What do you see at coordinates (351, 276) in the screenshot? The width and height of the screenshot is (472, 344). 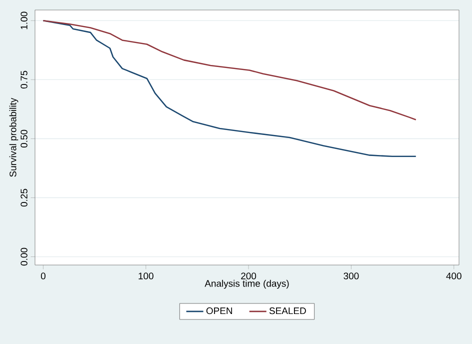 I see `x-tick-label: 300` at bounding box center [351, 276].